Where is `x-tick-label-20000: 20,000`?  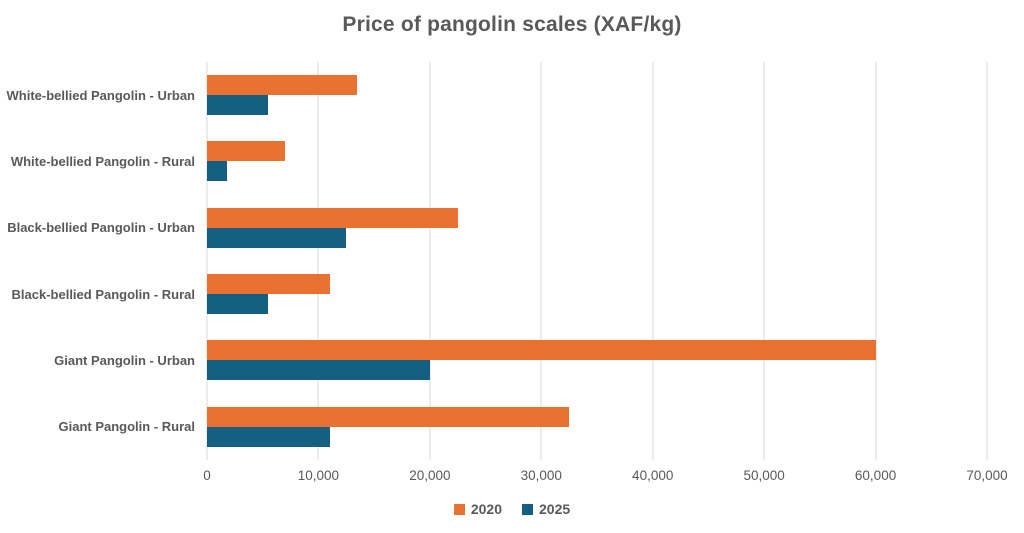
x-tick-label-20000: 20,000 is located at coordinates (430, 475).